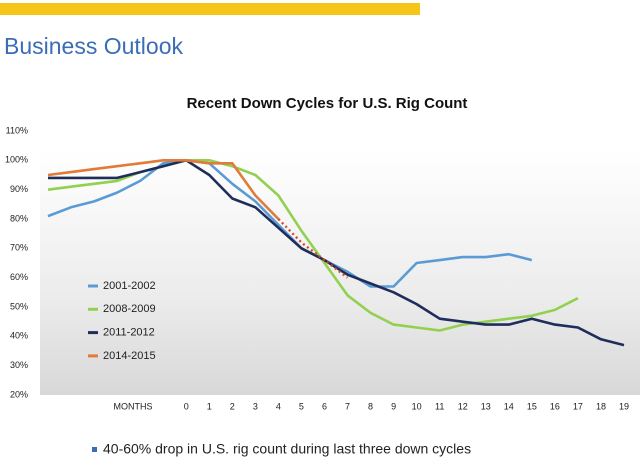 Image resolution: width=640 pixels, height=472 pixels. Describe the element at coordinates (486, 406) in the screenshot. I see `x-tick-label: 13` at that location.